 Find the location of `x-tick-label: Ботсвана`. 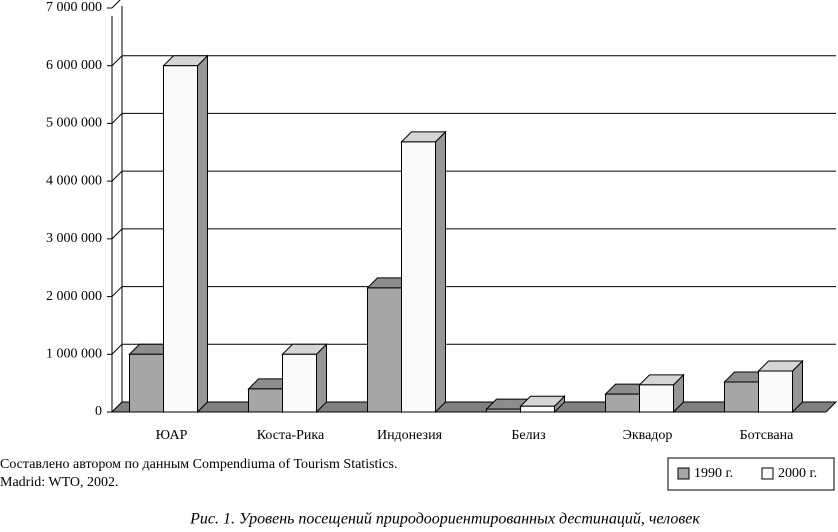

x-tick-label: Ботсвана is located at coordinates (767, 435).